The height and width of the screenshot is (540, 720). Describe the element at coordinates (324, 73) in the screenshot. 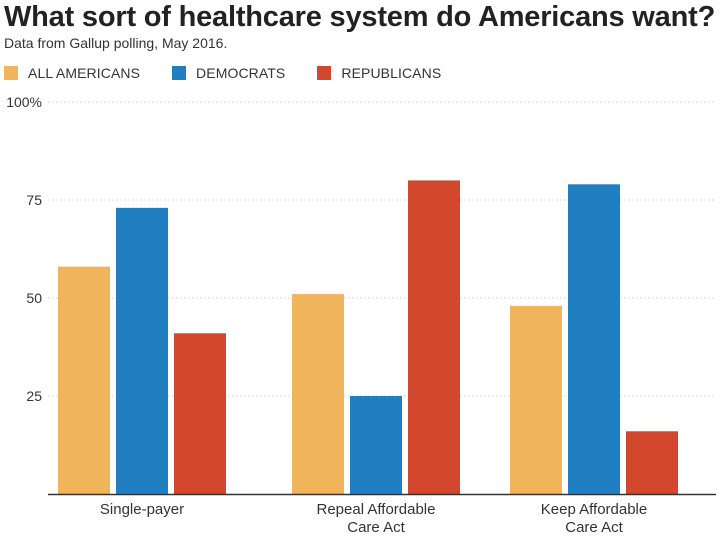

I see `legend-swatch-republicans` at that location.